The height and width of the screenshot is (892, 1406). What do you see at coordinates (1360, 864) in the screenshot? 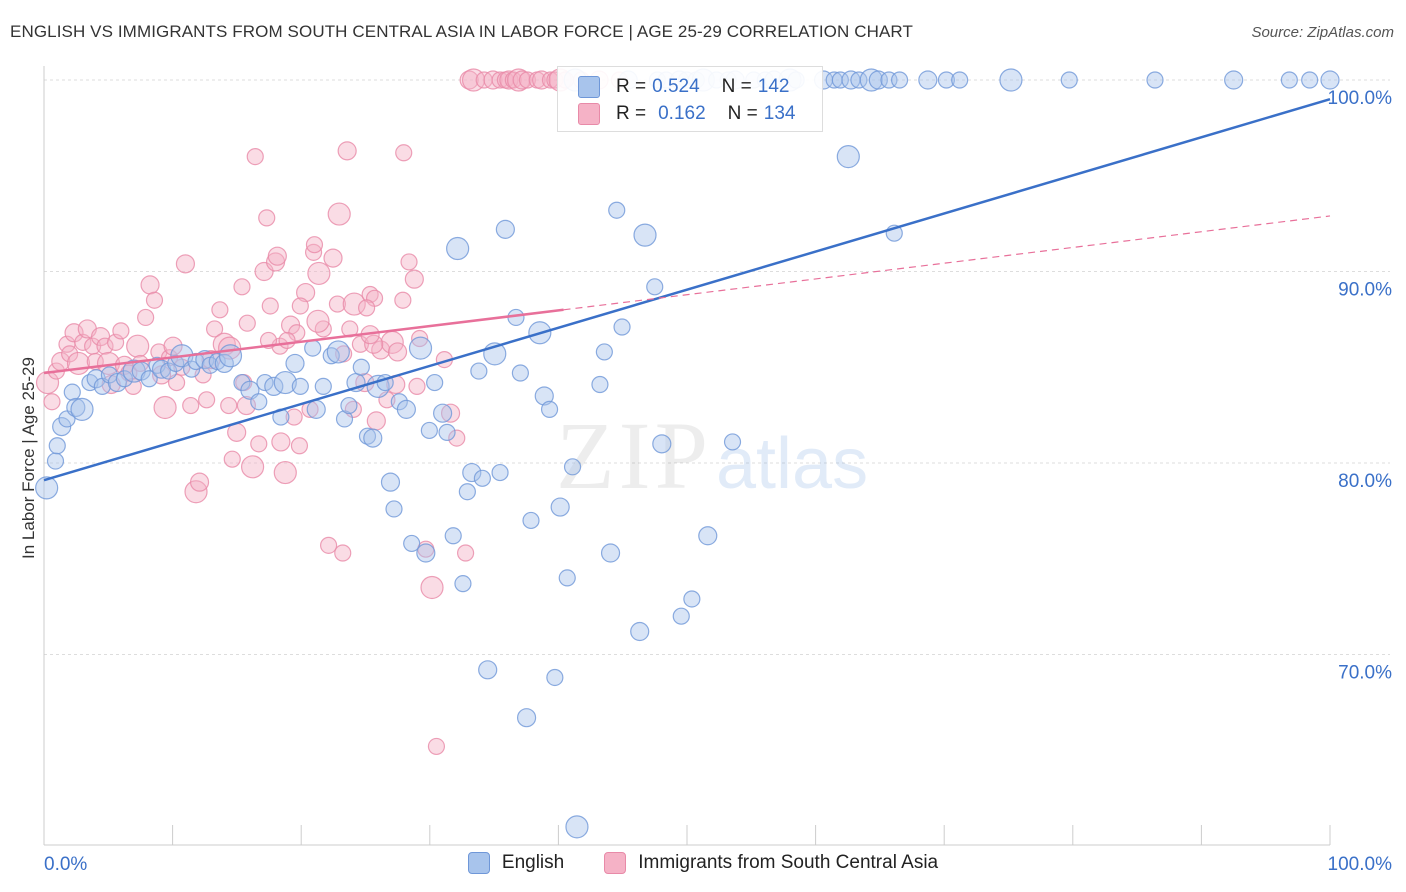
I see `x-tick-label: 100.0%` at bounding box center [1360, 864].